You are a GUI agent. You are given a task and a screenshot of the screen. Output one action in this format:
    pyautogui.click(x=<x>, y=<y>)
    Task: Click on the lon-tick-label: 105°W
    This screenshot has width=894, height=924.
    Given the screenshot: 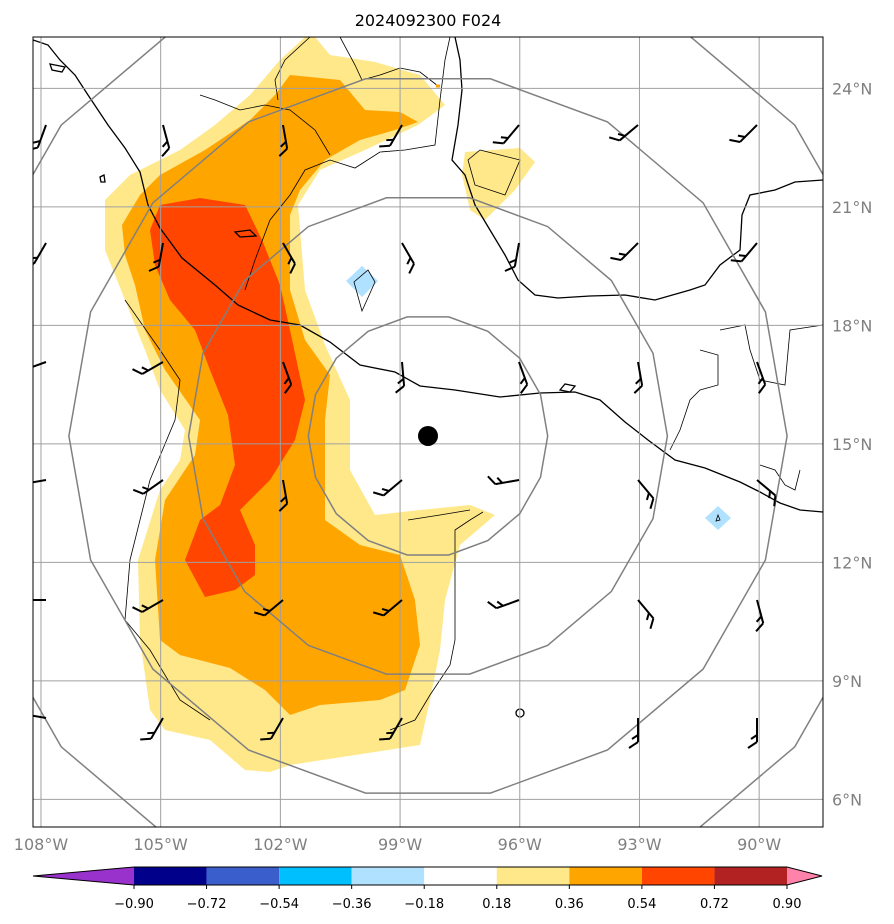 What is the action you would take?
    pyautogui.click(x=160, y=844)
    